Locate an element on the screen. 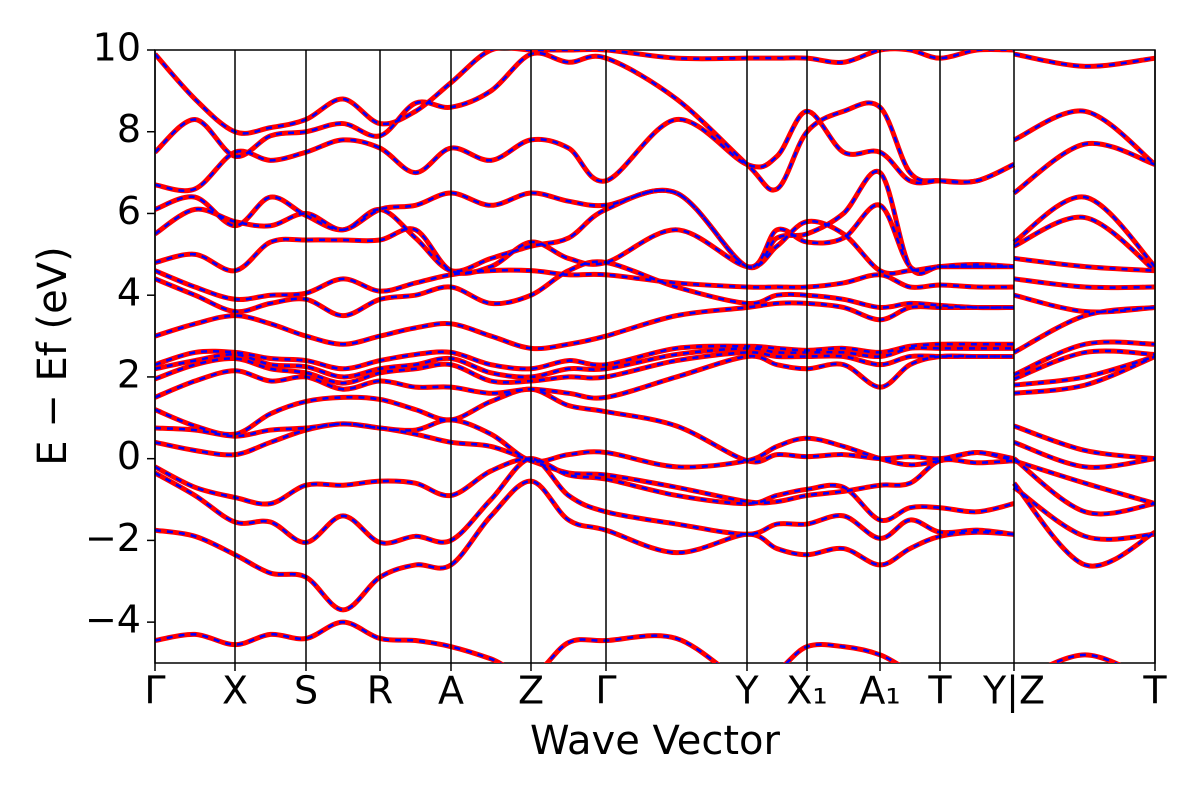 This screenshot has width=1200, height=800. y-axis-label: E − Ef (eV) is located at coordinates (53, 355).